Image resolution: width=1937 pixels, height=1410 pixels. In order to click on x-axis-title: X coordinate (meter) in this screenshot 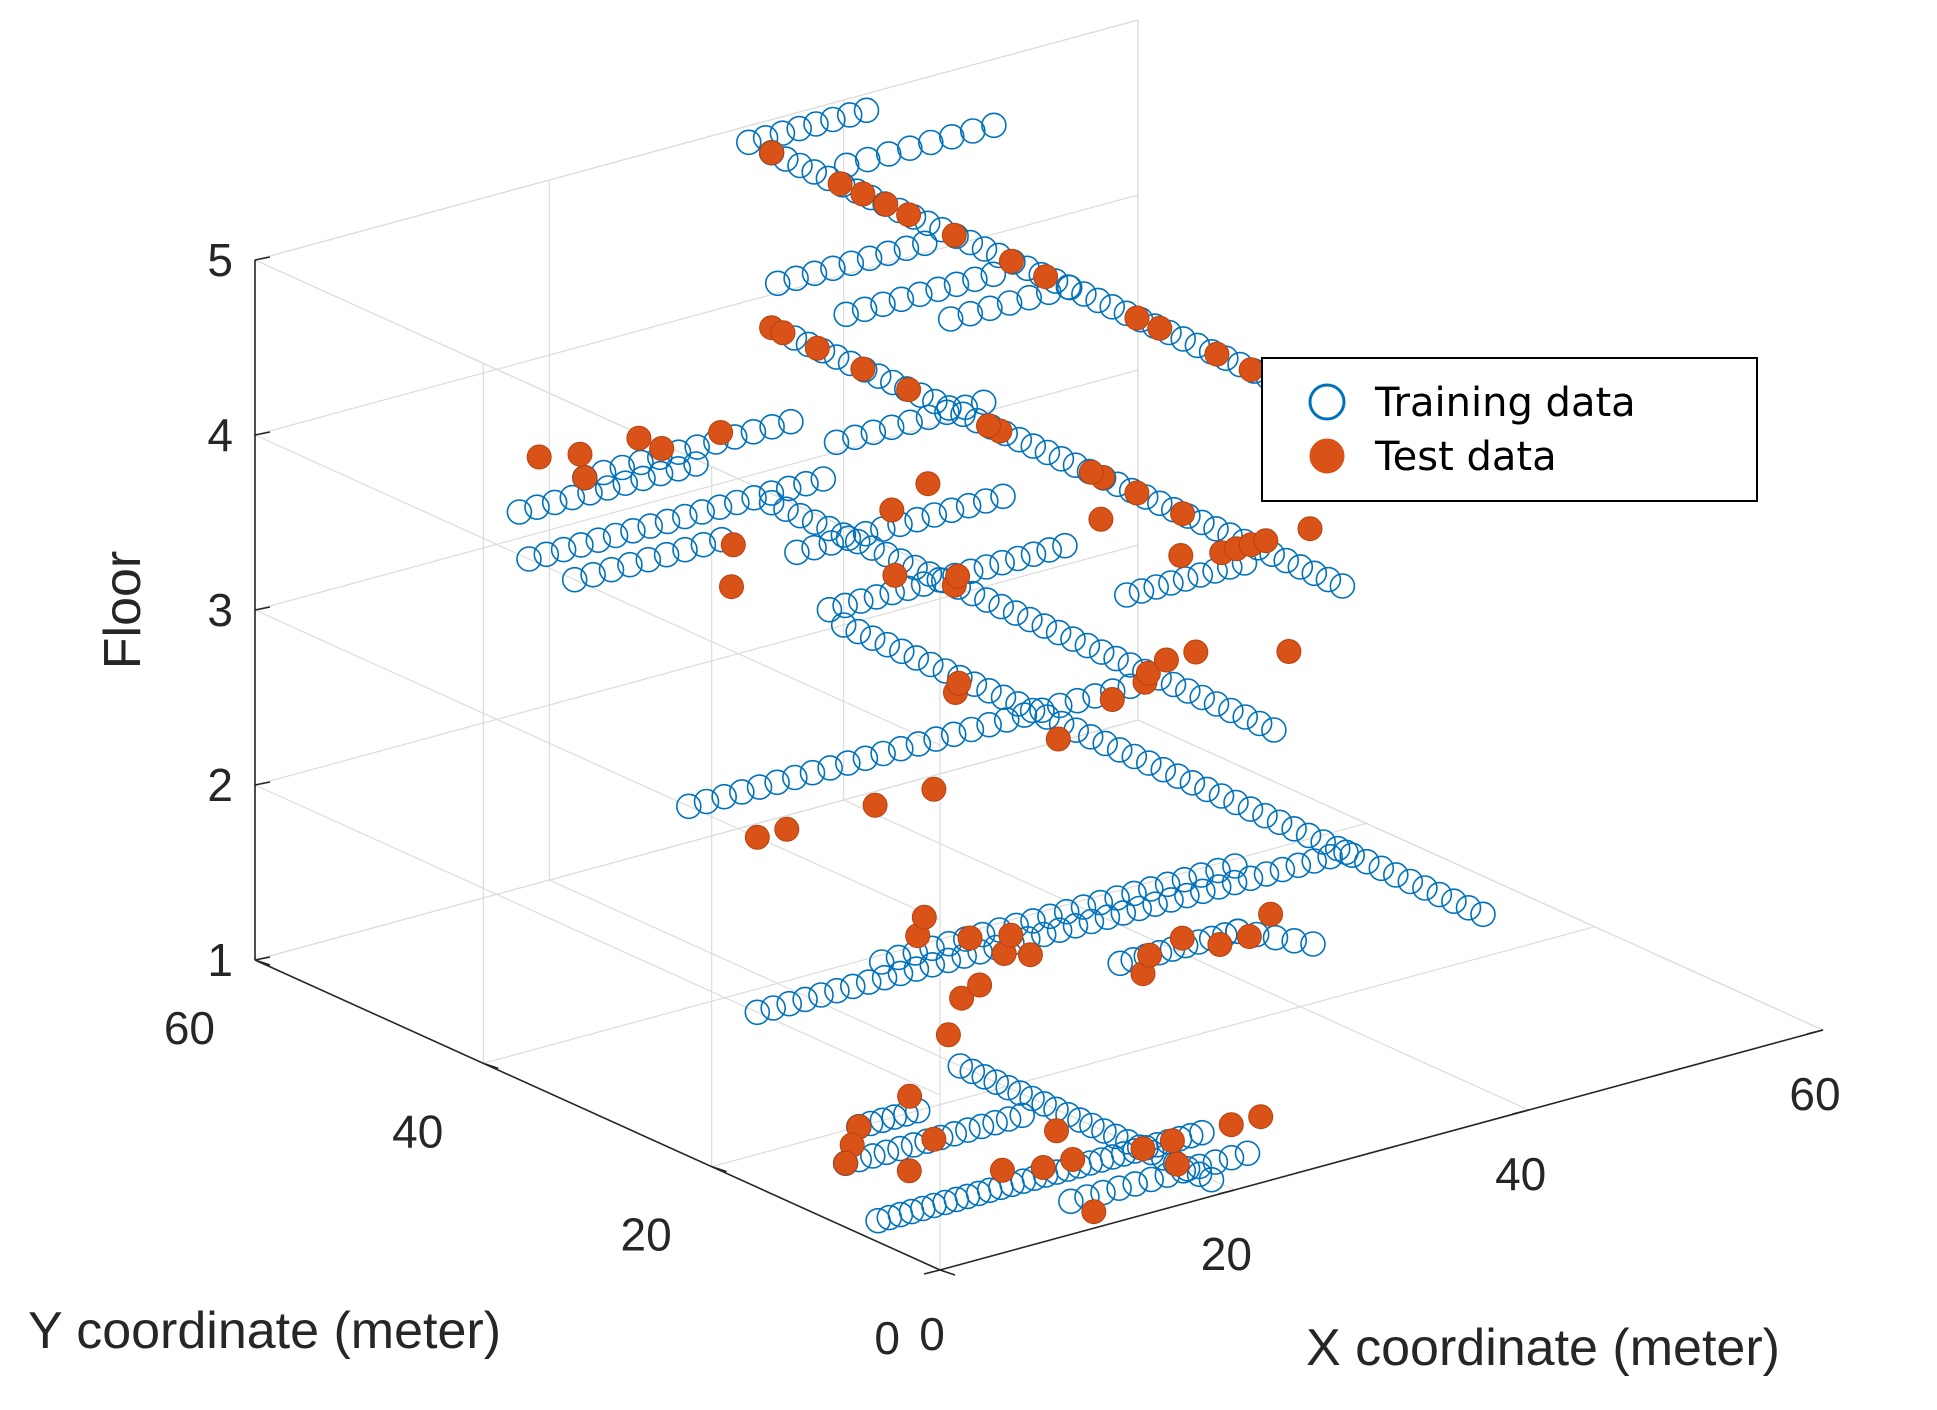, I will do `click(1543, 1348)`.